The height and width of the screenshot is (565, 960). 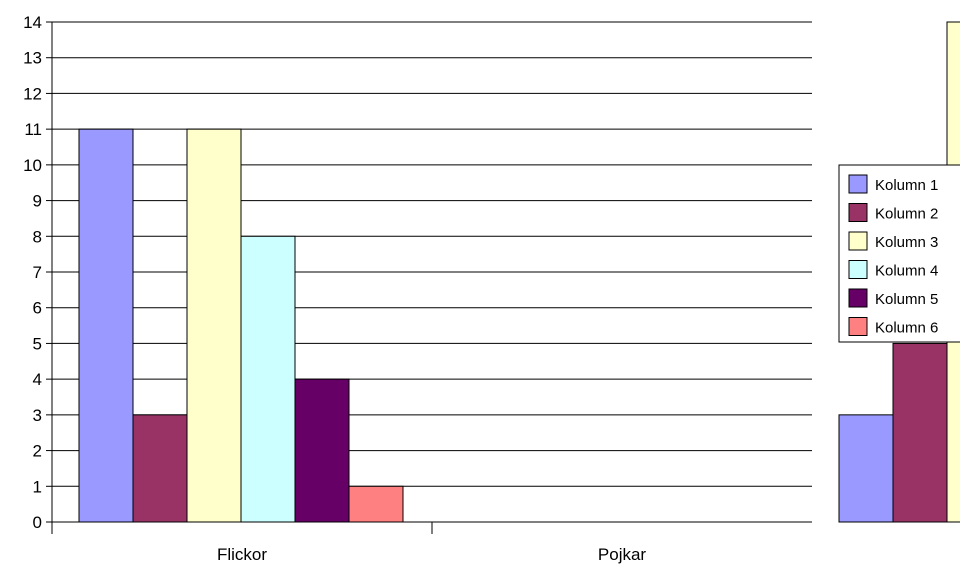 What do you see at coordinates (37, 308) in the screenshot?
I see `y-tick-label: 6` at bounding box center [37, 308].